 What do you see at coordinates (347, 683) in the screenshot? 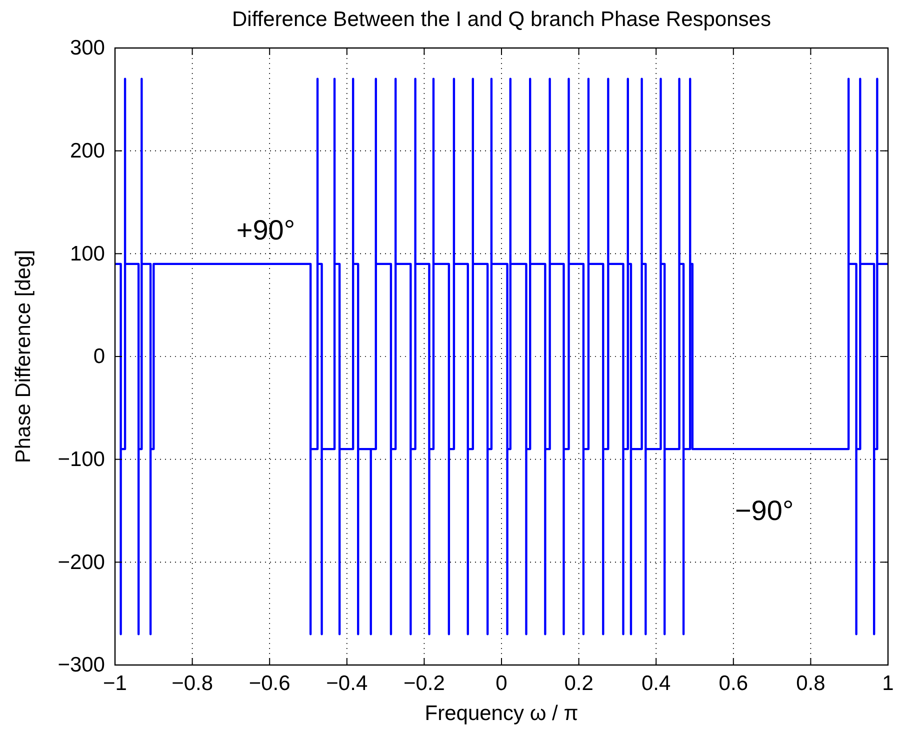
I see `x-tick-label: −0.4` at bounding box center [347, 683].